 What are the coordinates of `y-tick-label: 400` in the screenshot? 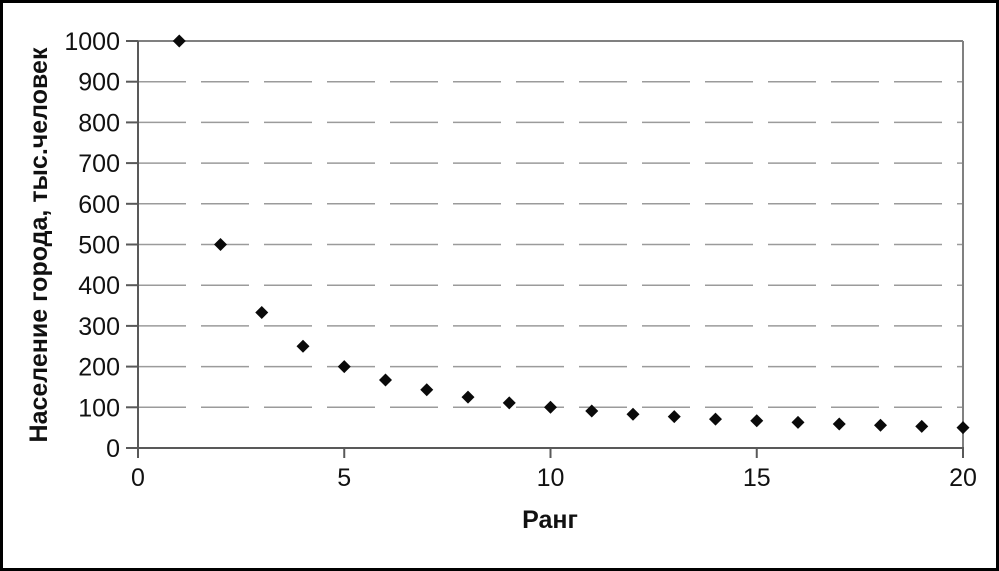 It's located at (99, 286).